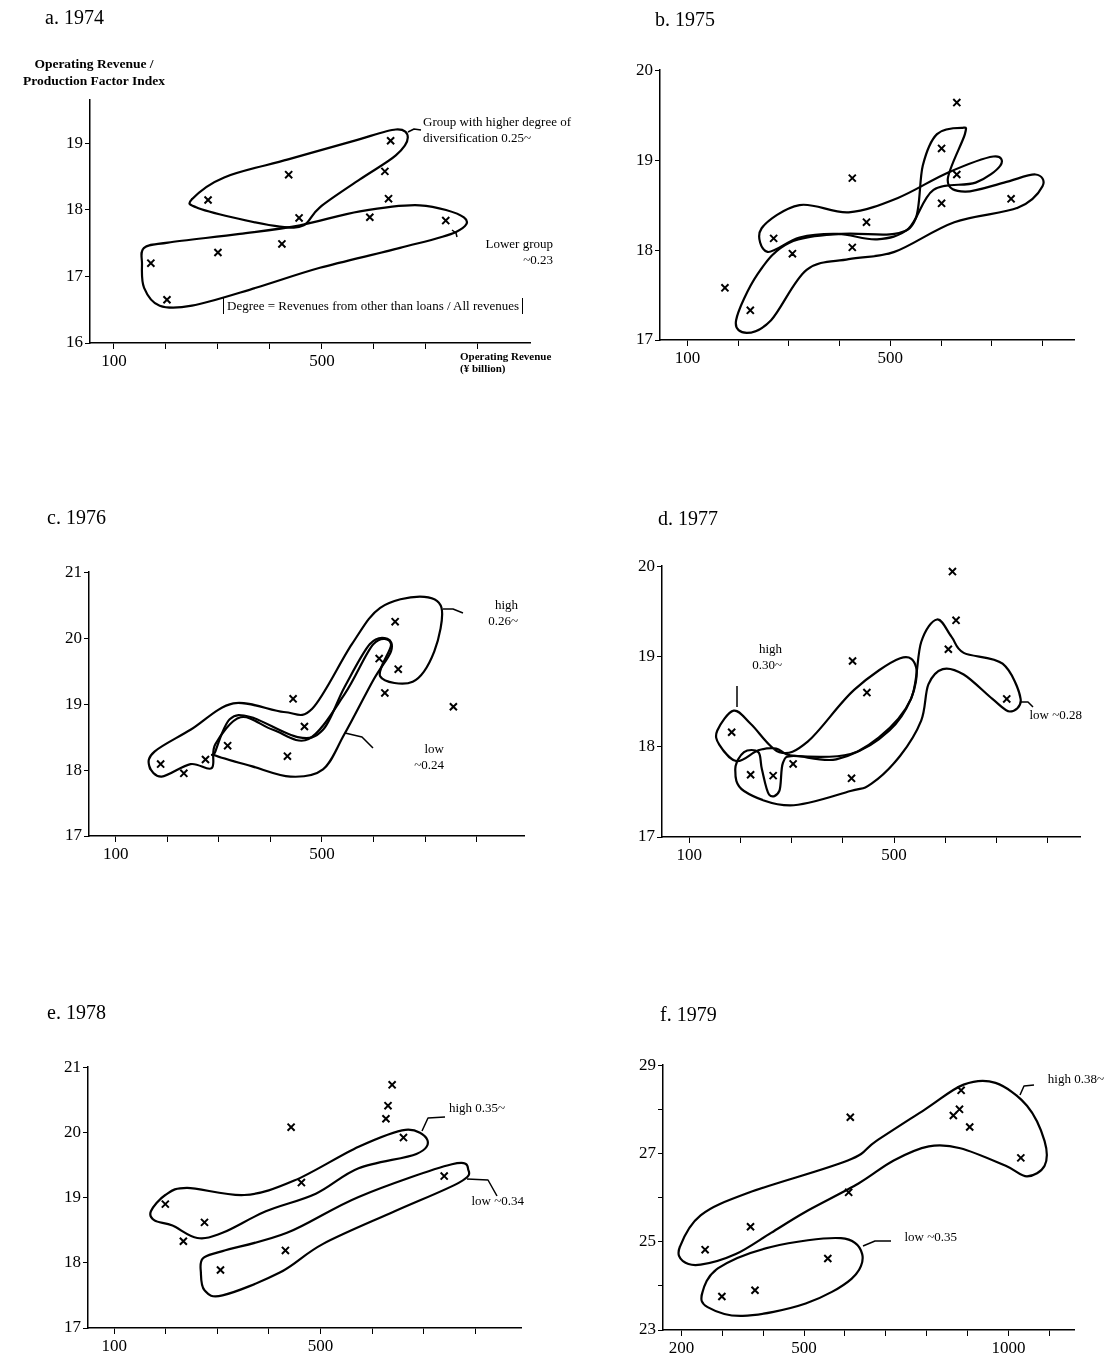 Image resolution: width=1110 pixels, height=1359 pixels. Describe the element at coordinates (518, 252) in the screenshot. I see `annotation: Lower group ~0.23` at that location.